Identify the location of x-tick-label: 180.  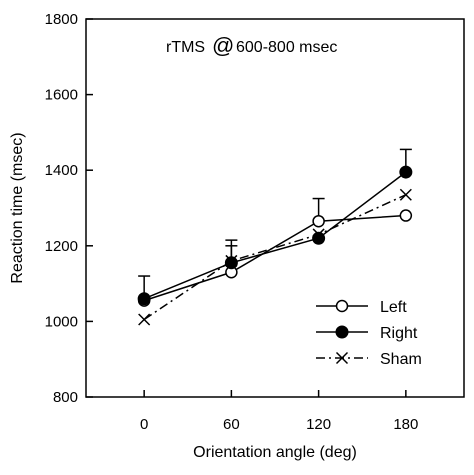
(405, 424).